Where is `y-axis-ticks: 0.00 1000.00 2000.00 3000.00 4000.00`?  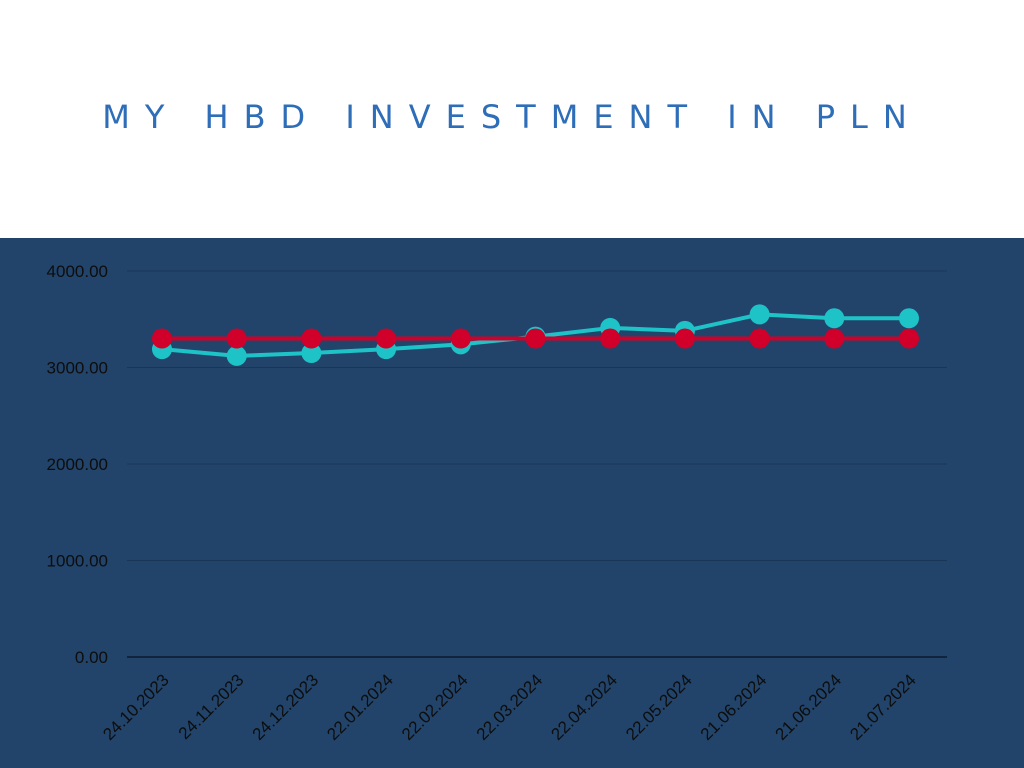 y-axis-ticks: 0.00 1000.00 2000.00 3000.00 4000.00 is located at coordinates (77, 464).